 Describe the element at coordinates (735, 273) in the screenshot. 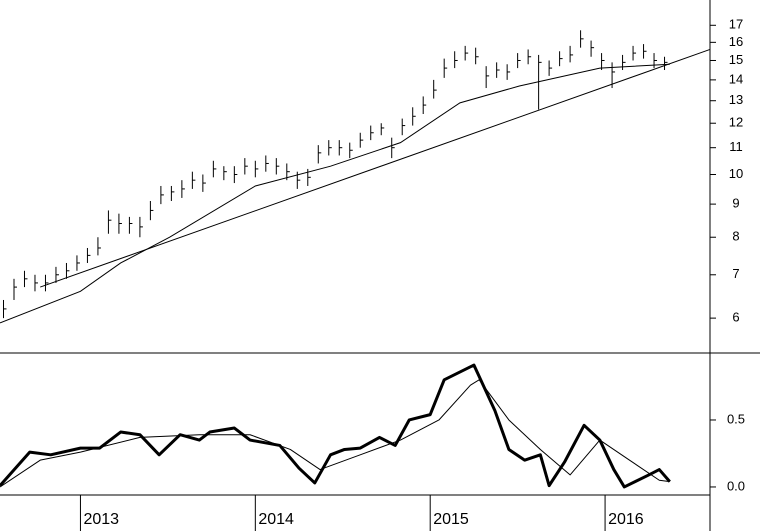

I see `y-tick-label: 7` at that location.